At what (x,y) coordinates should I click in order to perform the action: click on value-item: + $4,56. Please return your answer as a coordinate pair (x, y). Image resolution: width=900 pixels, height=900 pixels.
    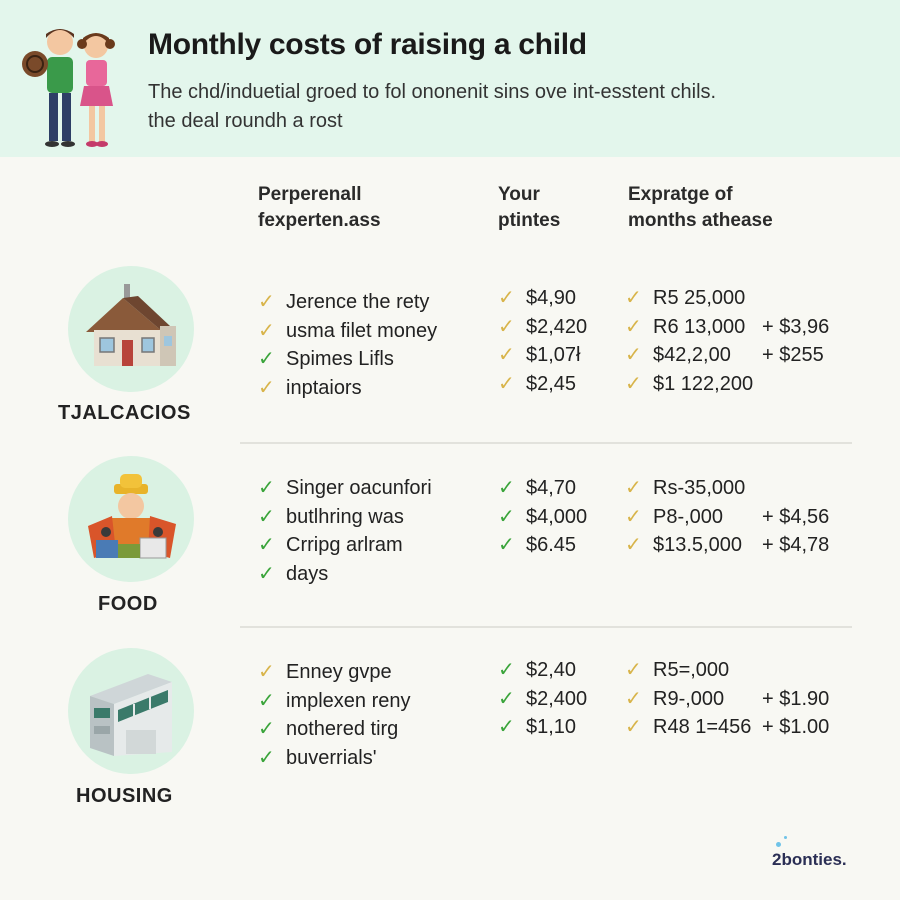
    Looking at the image, I should click on (796, 516).